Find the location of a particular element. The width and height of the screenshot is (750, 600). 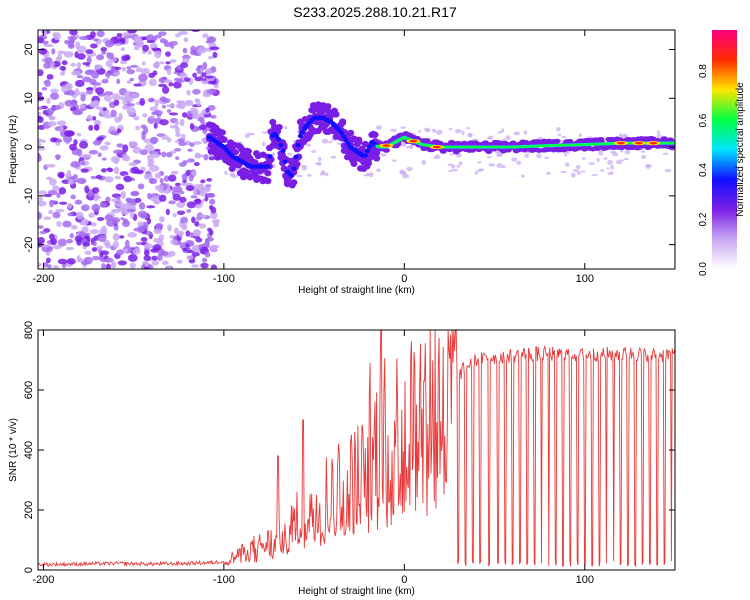

colorbar-tick-label: 0.4 is located at coordinates (703, 170).